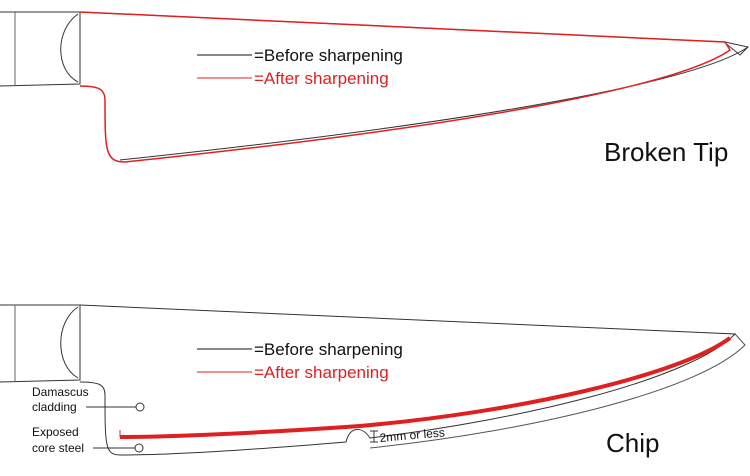  What do you see at coordinates (55, 432) in the screenshot?
I see `annotation: Exposed` at bounding box center [55, 432].